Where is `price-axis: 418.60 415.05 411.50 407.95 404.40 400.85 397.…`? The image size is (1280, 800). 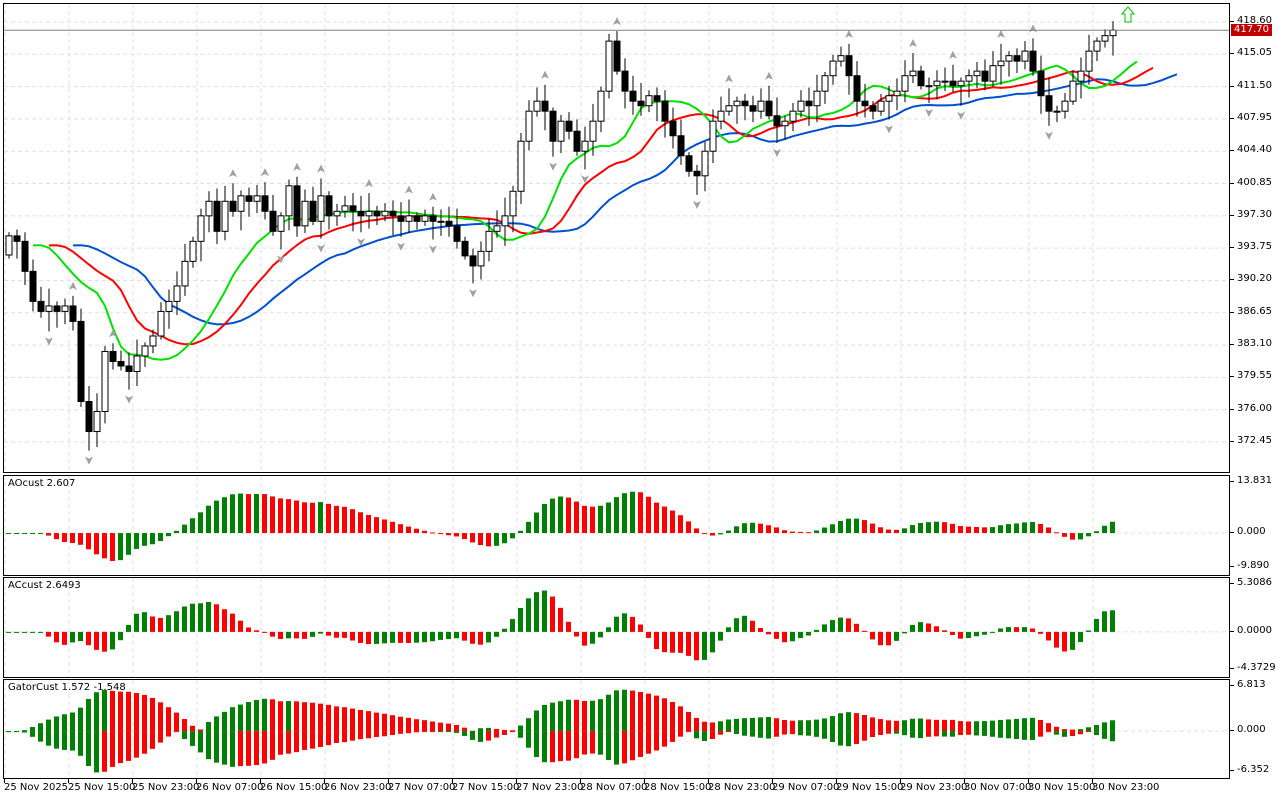
price-axis: 418.60 415.05 411.50 407.95 404.40 400.85 397.… is located at coordinates (1255, 238).